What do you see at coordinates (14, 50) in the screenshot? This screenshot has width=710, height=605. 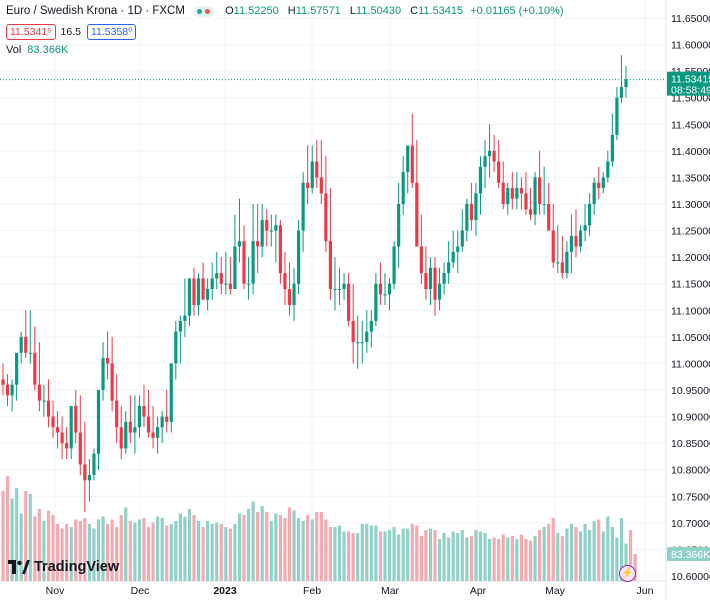 I see `volume-label: Vol` at bounding box center [14, 50].